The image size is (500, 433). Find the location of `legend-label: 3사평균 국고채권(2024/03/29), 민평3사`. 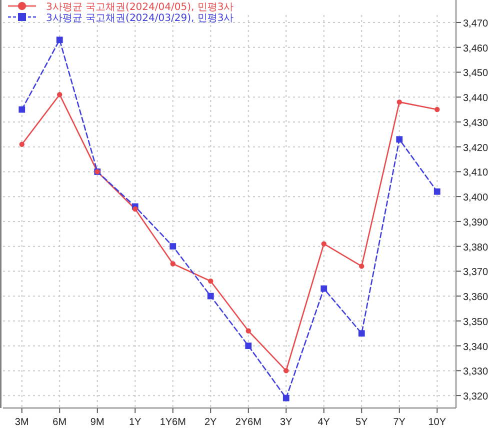

legend-label: 3사평균 국고채권(2024/03/29), 민평3사 is located at coordinates (140, 18).